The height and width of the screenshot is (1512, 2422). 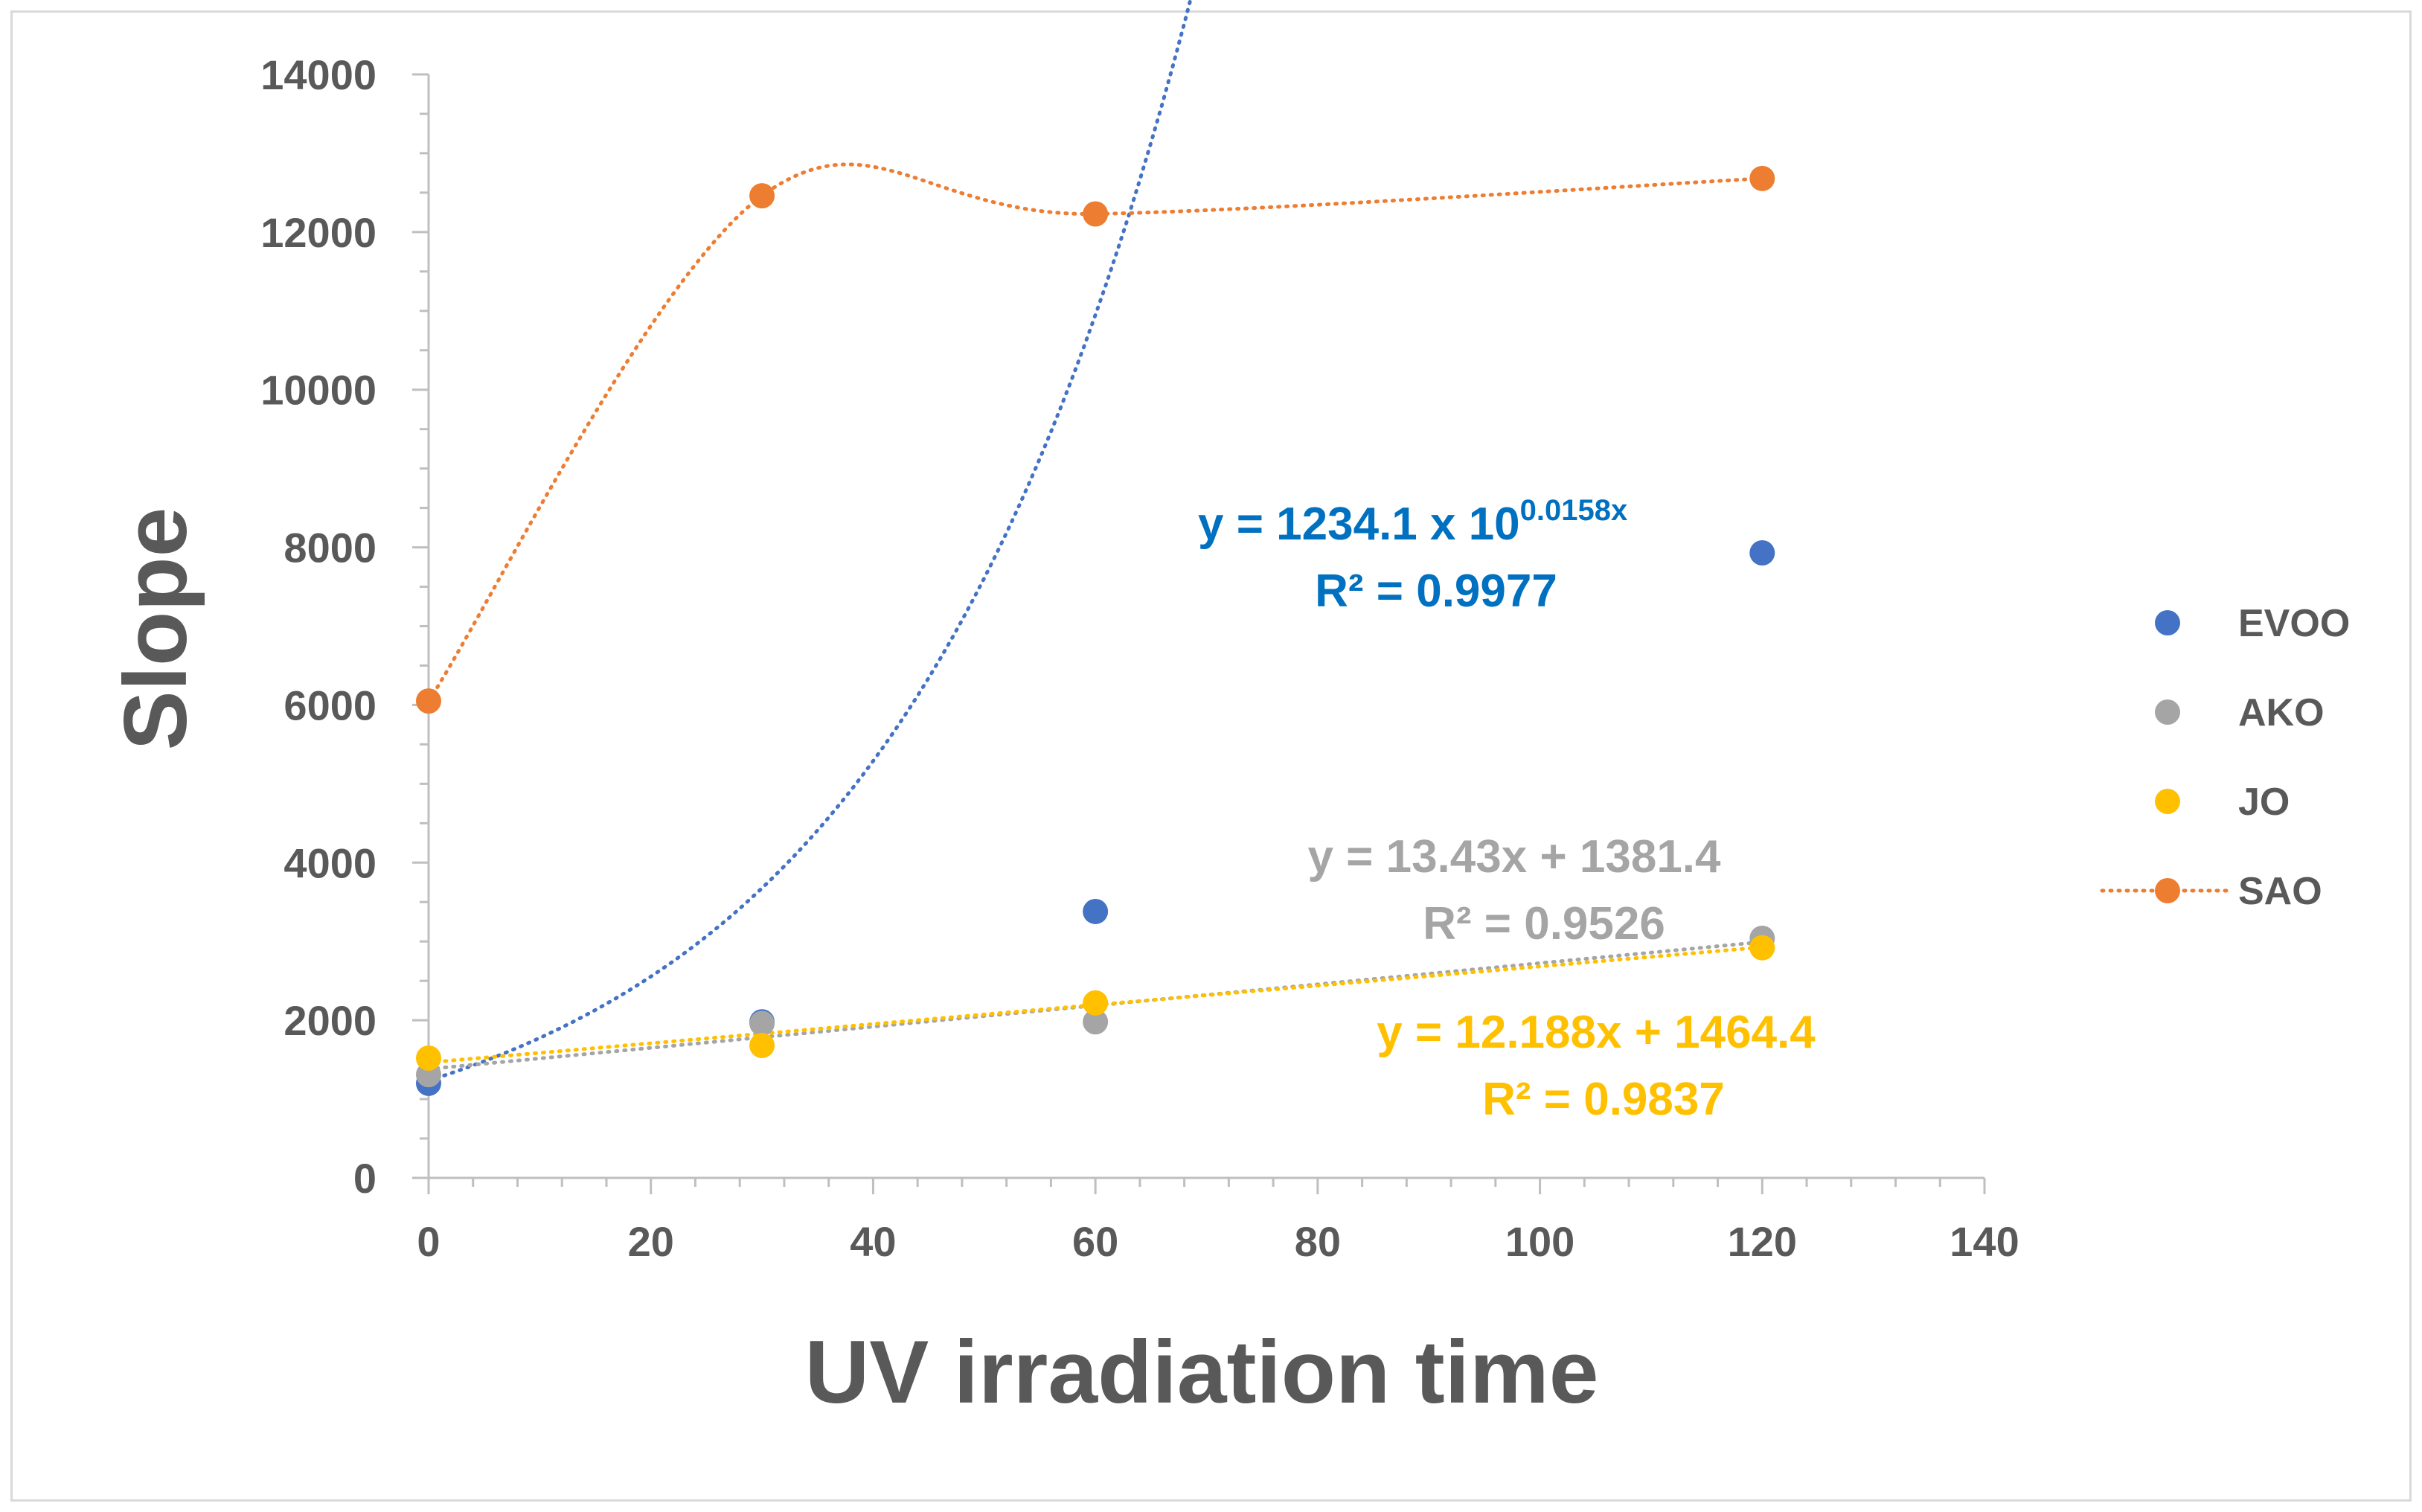 What do you see at coordinates (318, 232) in the screenshot?
I see `y-tick-label: 12000` at bounding box center [318, 232].